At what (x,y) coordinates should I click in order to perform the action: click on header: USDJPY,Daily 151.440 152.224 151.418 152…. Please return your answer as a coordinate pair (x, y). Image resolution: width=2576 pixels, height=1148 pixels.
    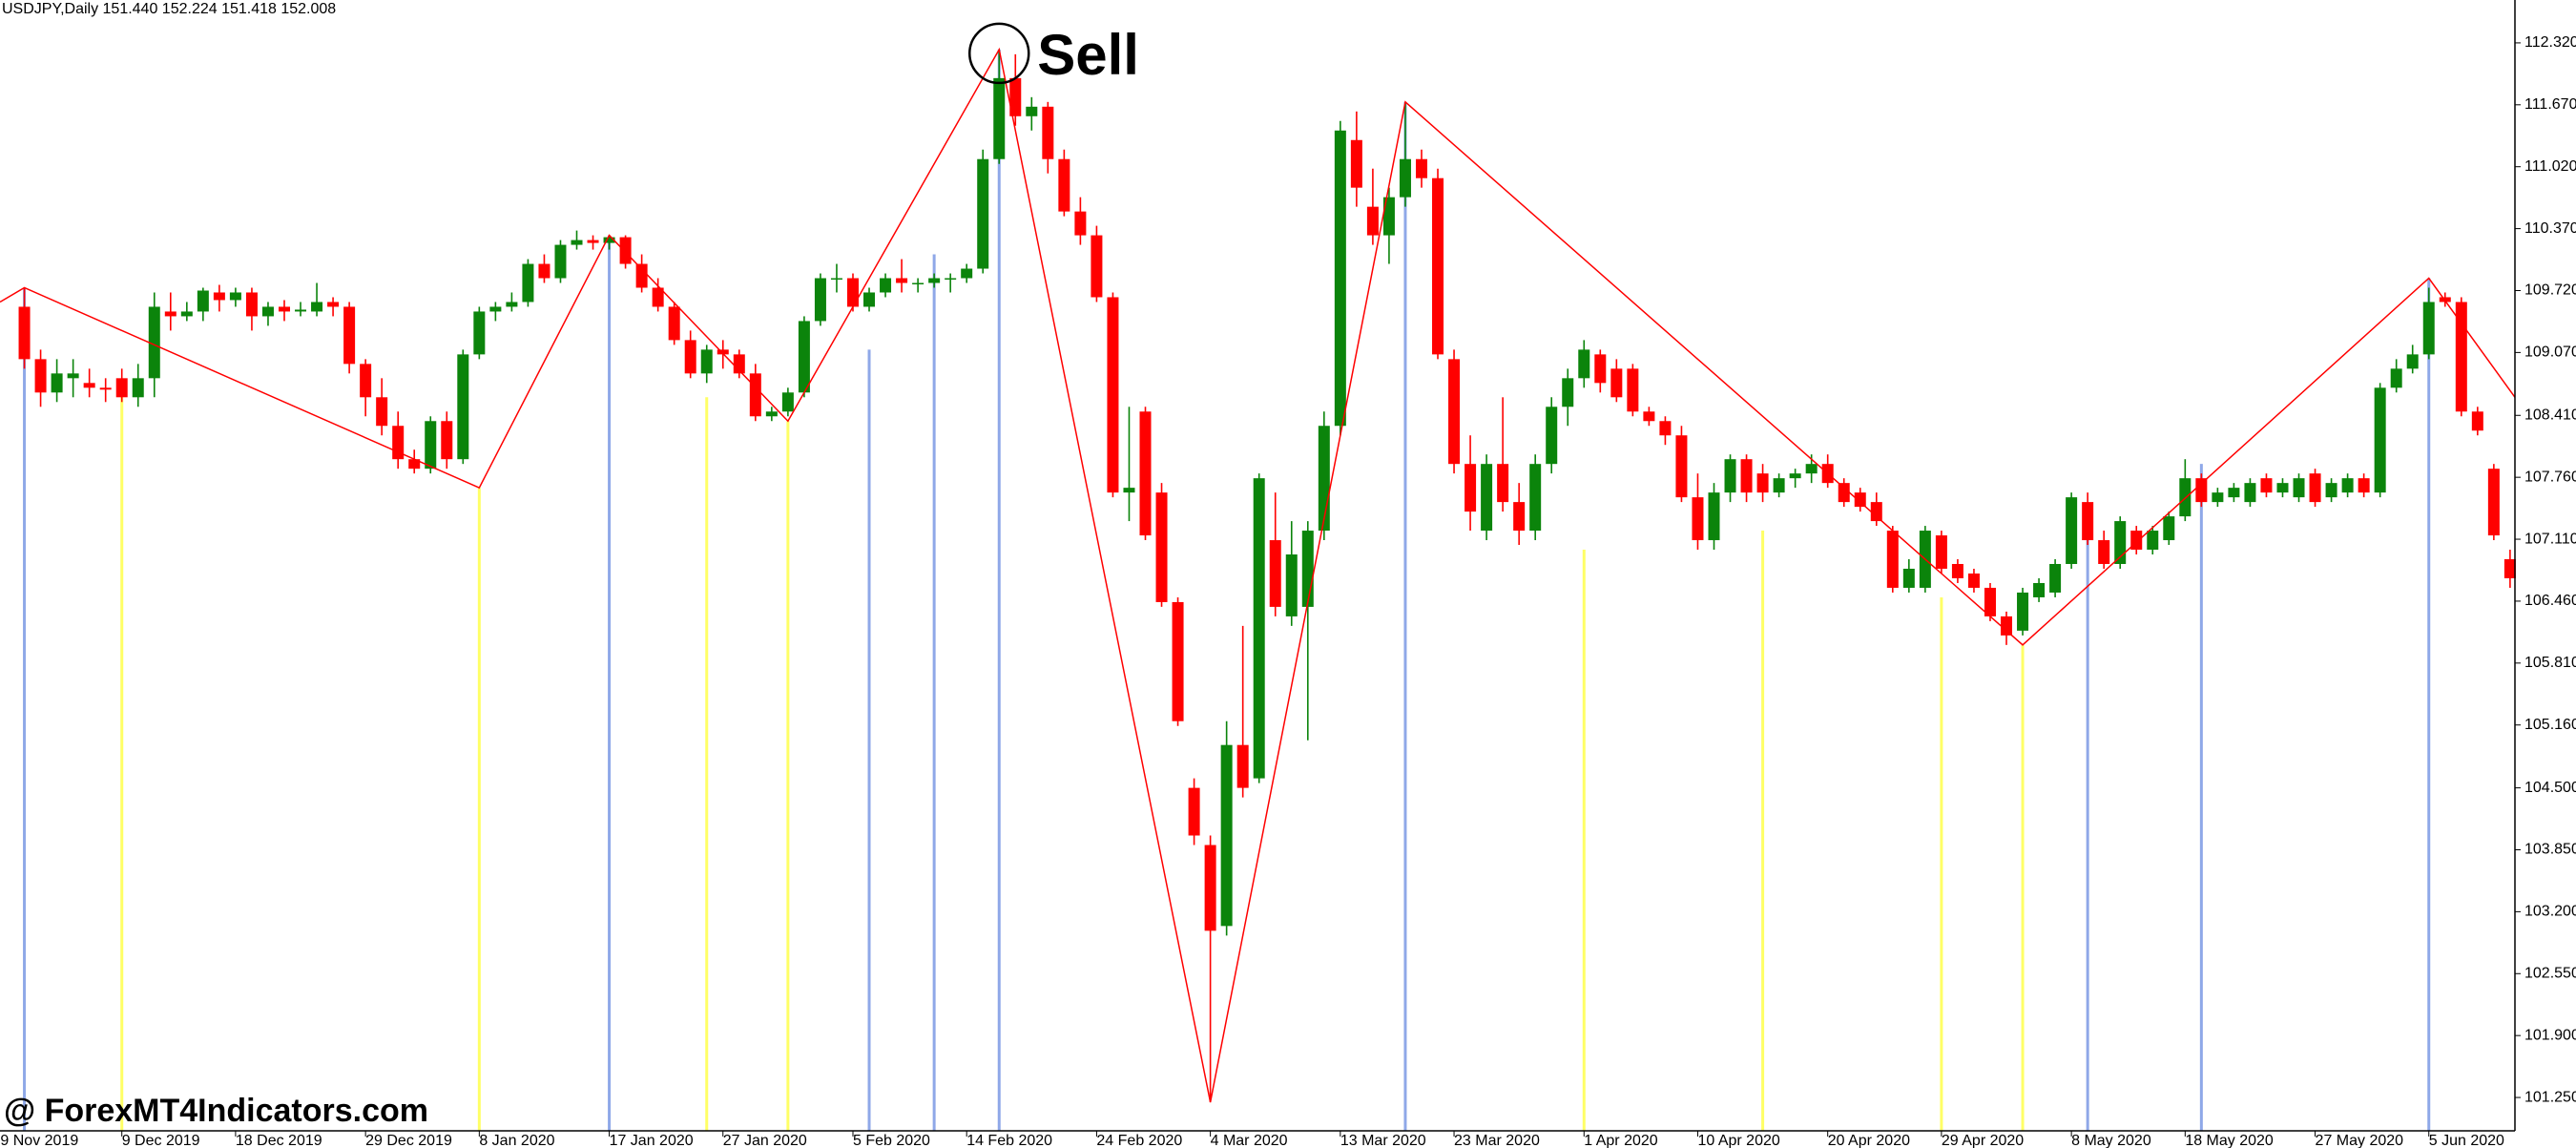
    Looking at the image, I should click on (169, 9).